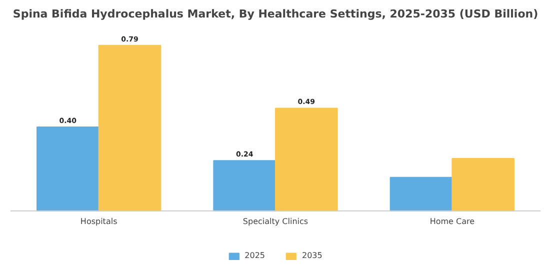 The height and width of the screenshot is (280, 560). I want to click on legend-label: 2035, so click(312, 255).